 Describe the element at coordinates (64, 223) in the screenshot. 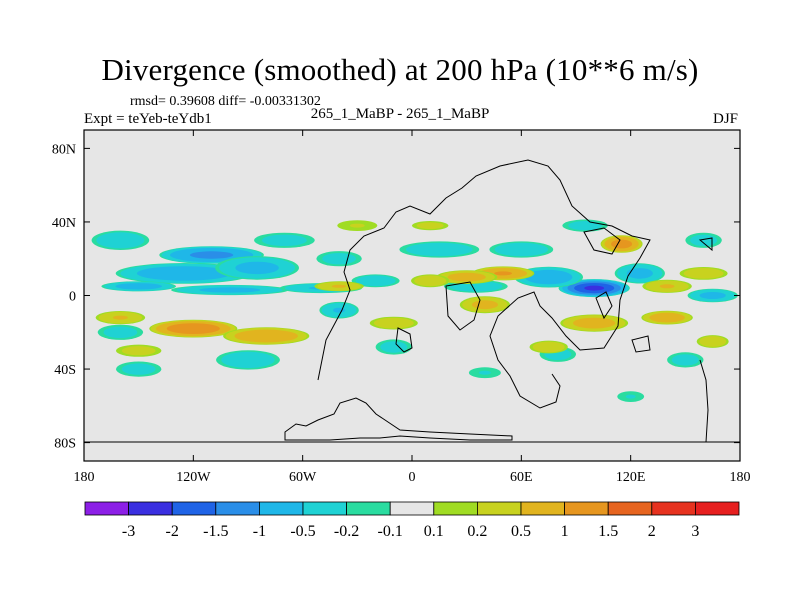

I see `y-tick-label: 40N` at that location.